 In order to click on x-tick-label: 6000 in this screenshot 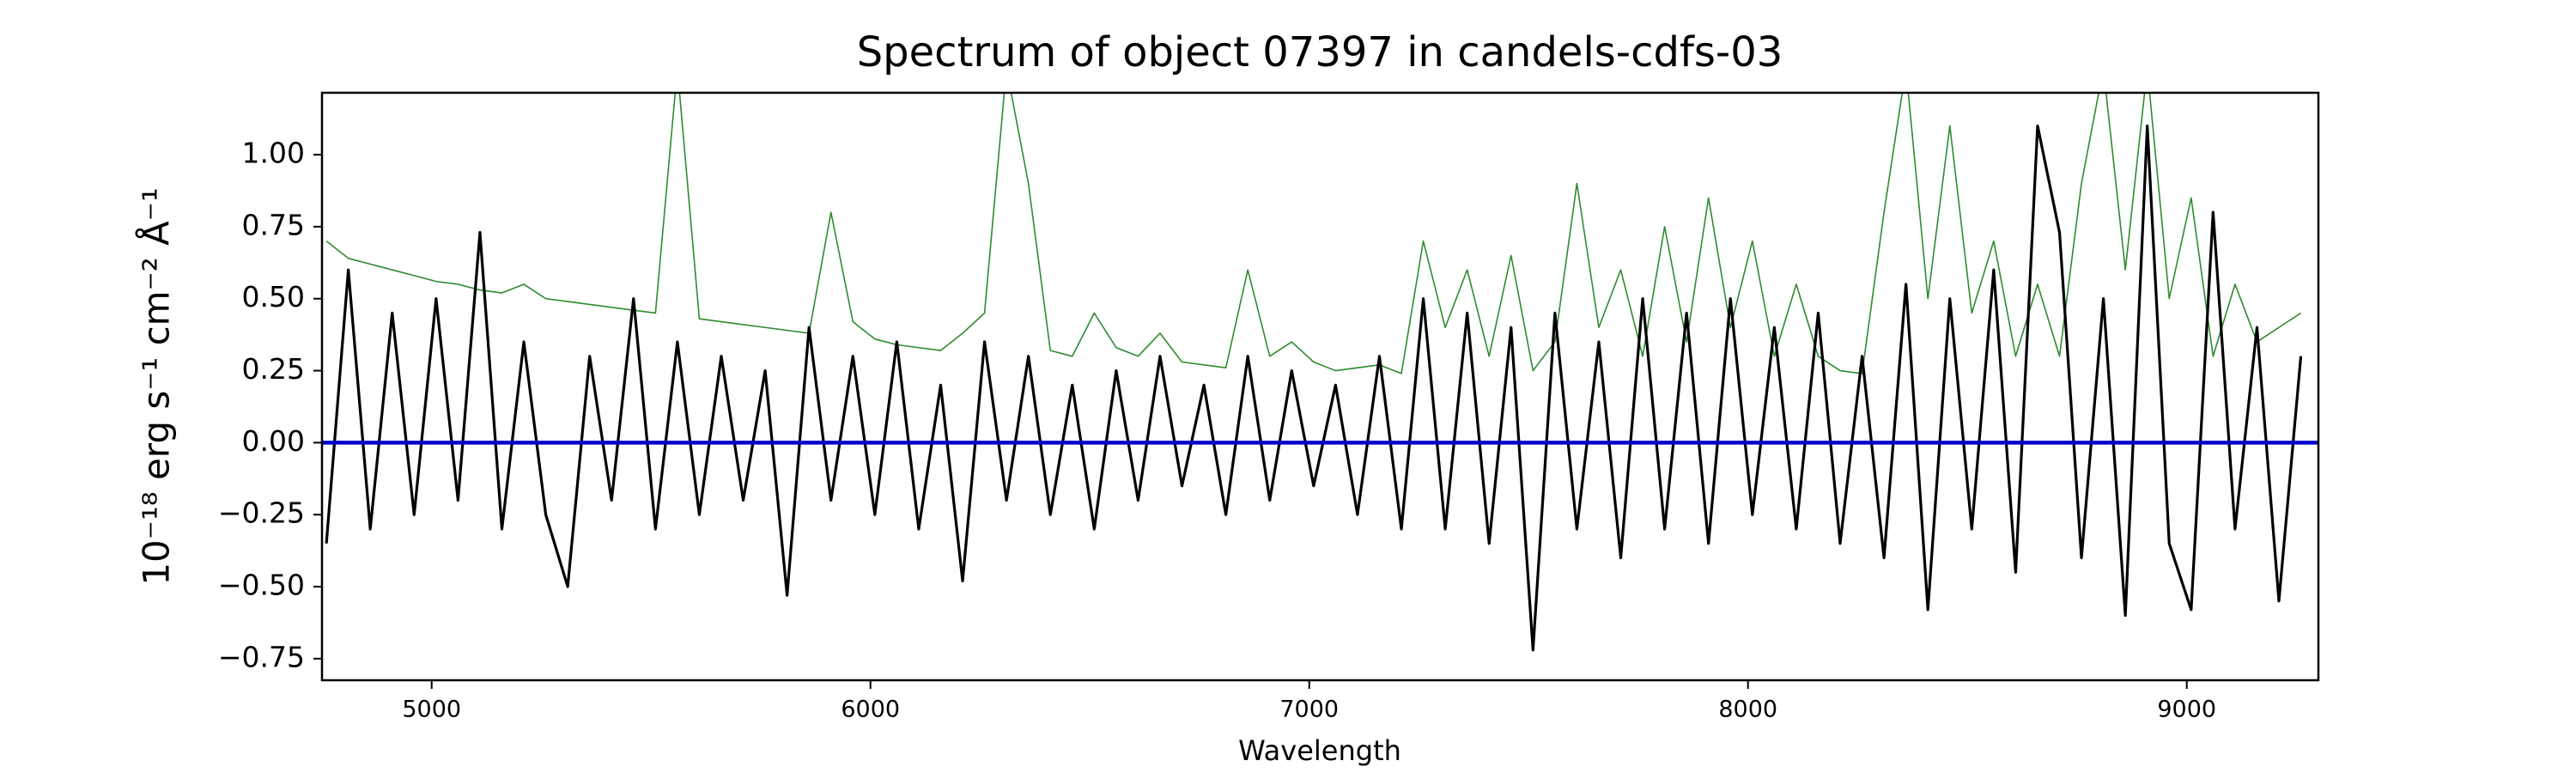, I will do `click(870, 710)`.